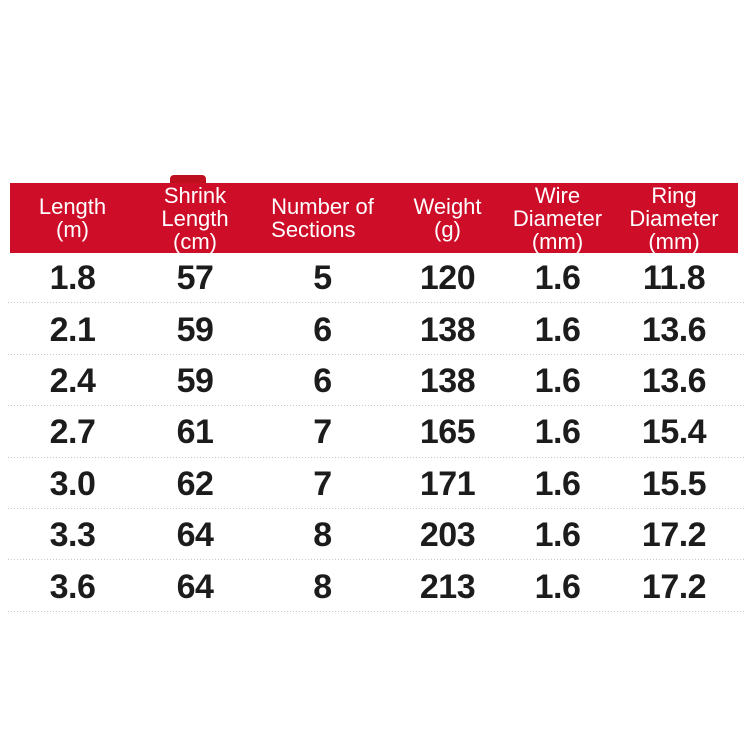  I want to click on table-row: 2.7 61 7 165 1.6 15.4, so click(377, 433).